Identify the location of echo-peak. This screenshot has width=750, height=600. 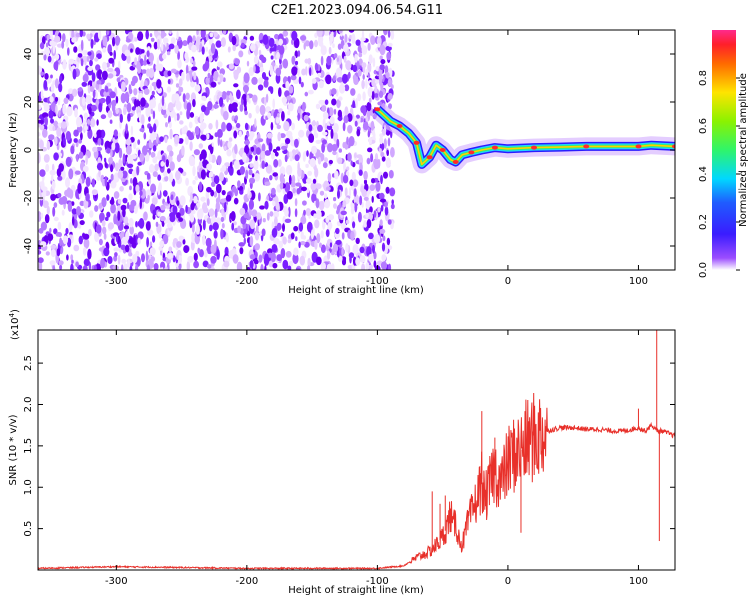
(638, 146).